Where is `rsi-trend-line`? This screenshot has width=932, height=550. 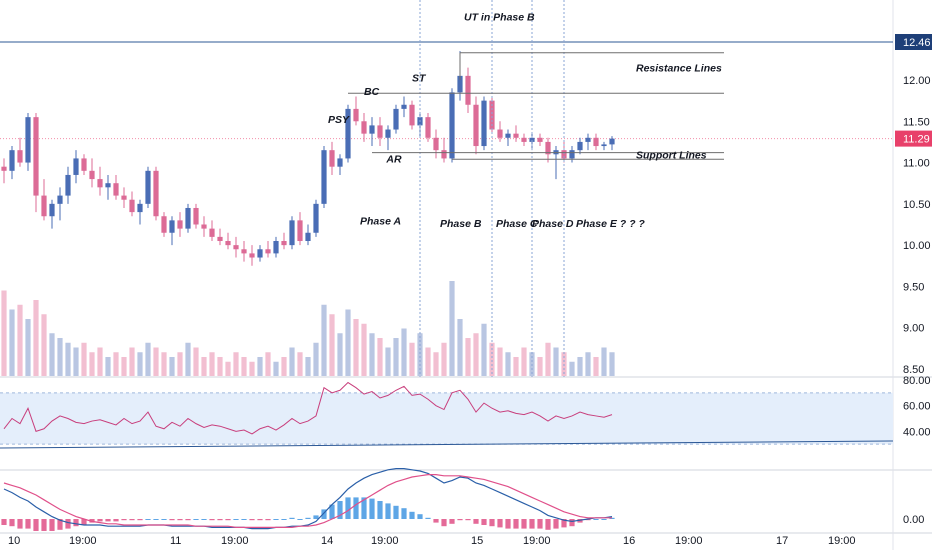
rsi-trend-line is located at coordinates (447, 444).